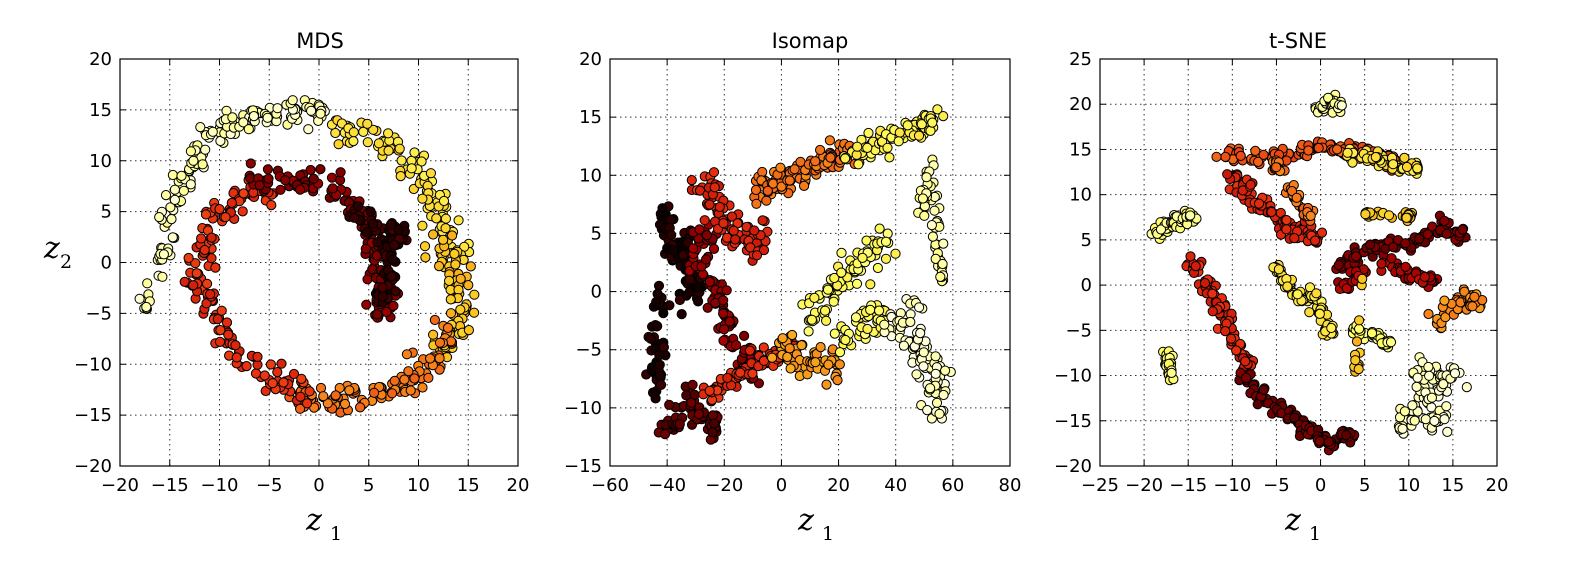 The height and width of the screenshot is (570, 1592). Describe the element at coordinates (810, 41) in the screenshot. I see `panel-title: Isomap` at that location.